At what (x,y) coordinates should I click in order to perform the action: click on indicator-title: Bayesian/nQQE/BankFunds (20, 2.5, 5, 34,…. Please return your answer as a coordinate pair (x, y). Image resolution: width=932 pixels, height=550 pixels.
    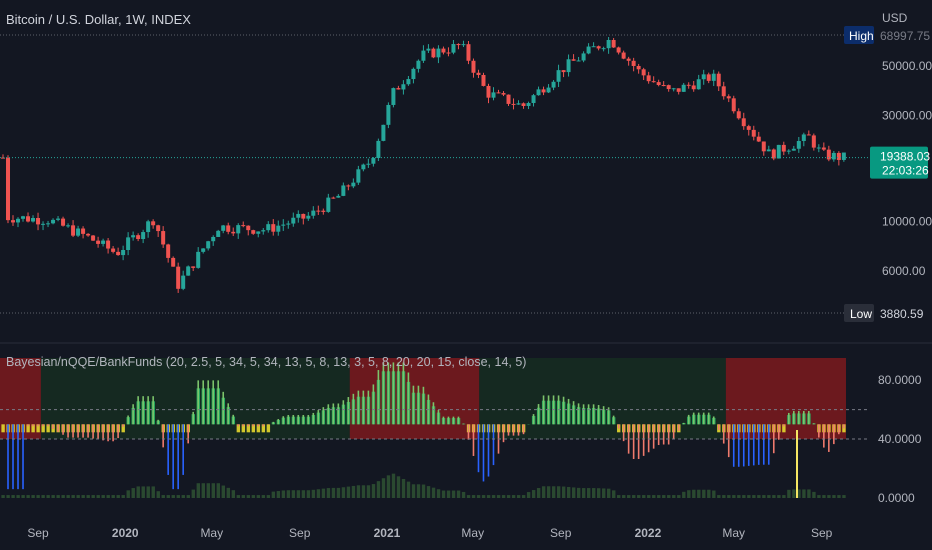
    Looking at the image, I should click on (266, 362).